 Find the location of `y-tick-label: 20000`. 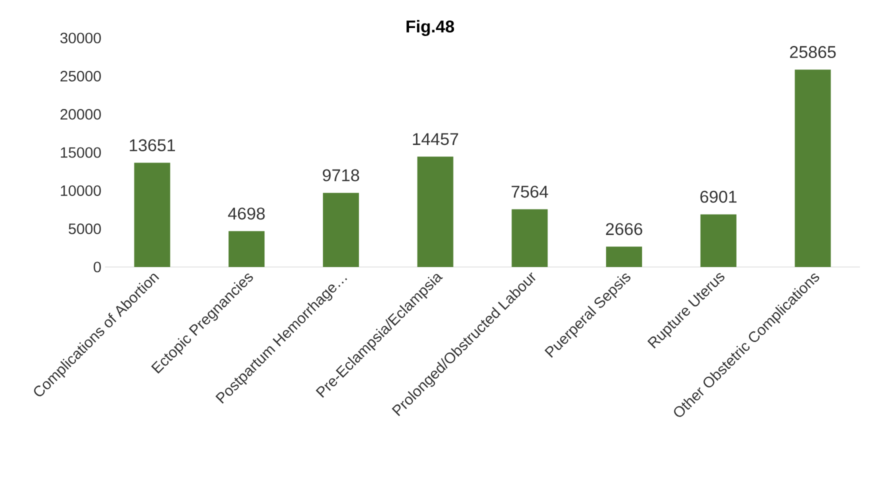

y-tick-label: 20000 is located at coordinates (80, 114).